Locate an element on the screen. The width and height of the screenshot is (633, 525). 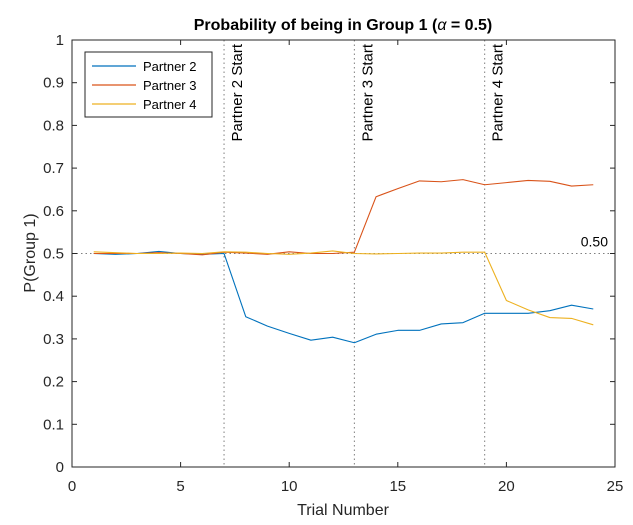
chart-title-prefix: Probability of being in Group 1 ( is located at coordinates (316, 25).